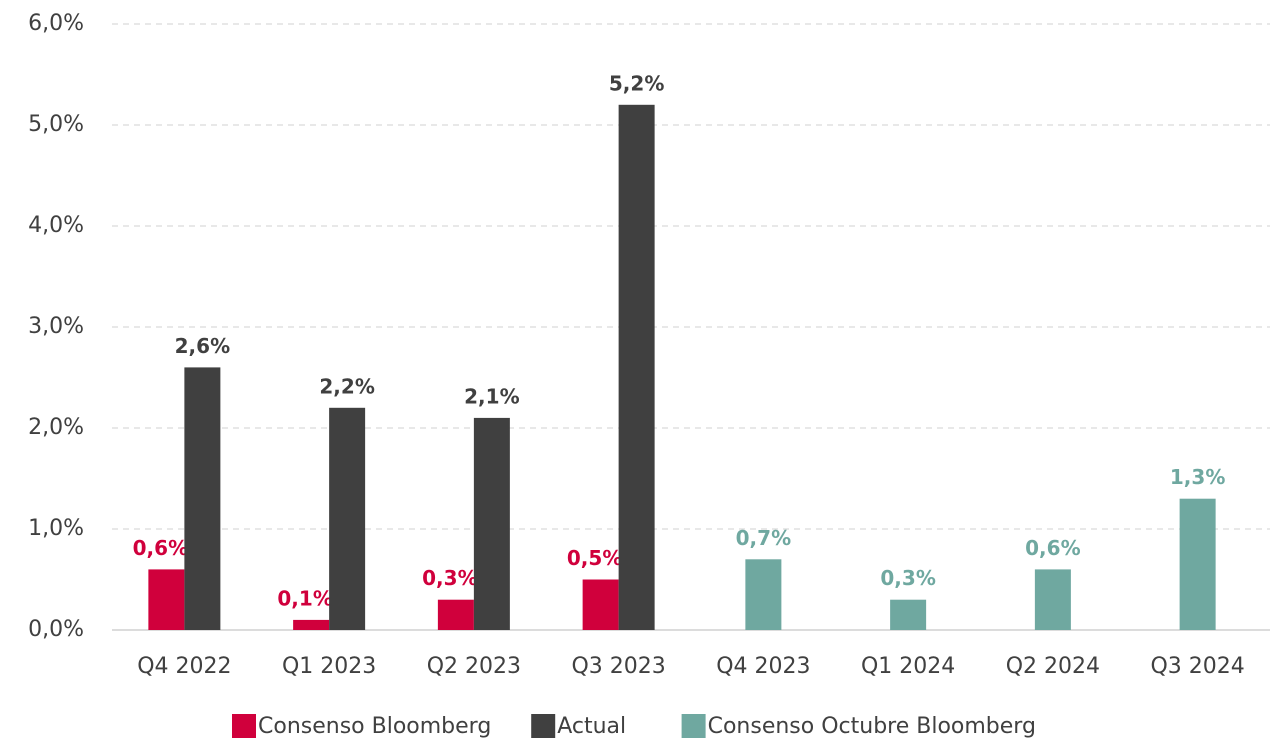 The image size is (1284, 746). I want to click on y-tick-label: 5,0%, so click(56, 124).